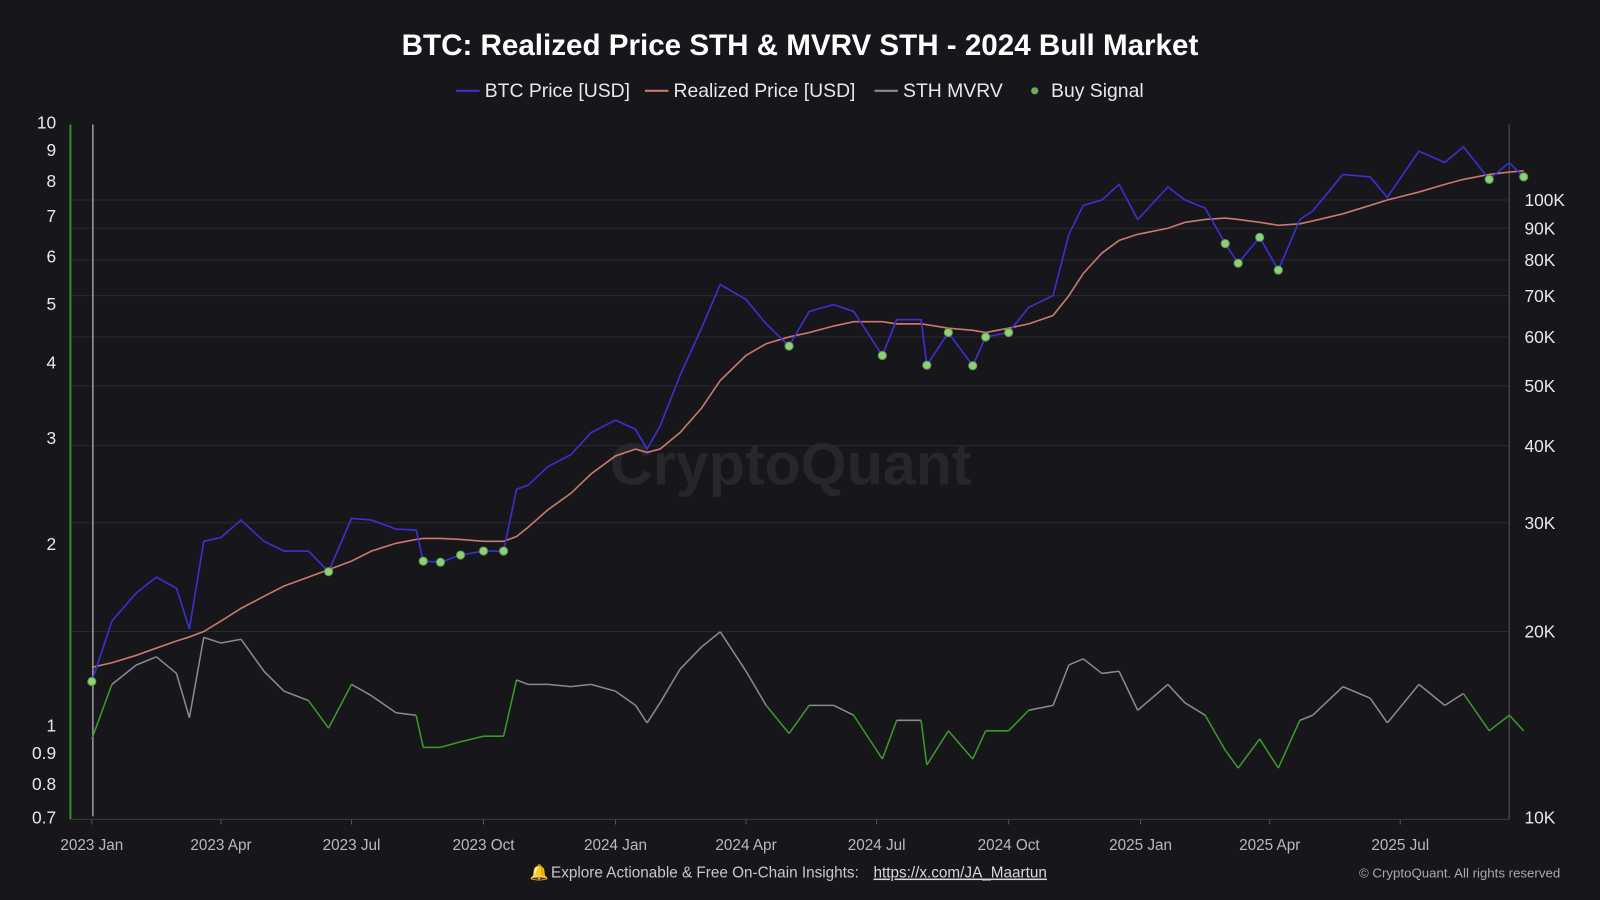 This screenshot has height=900, width=1600. Describe the element at coordinates (1539, 228) in the screenshot. I see `right-tick-label: 90K` at that location.